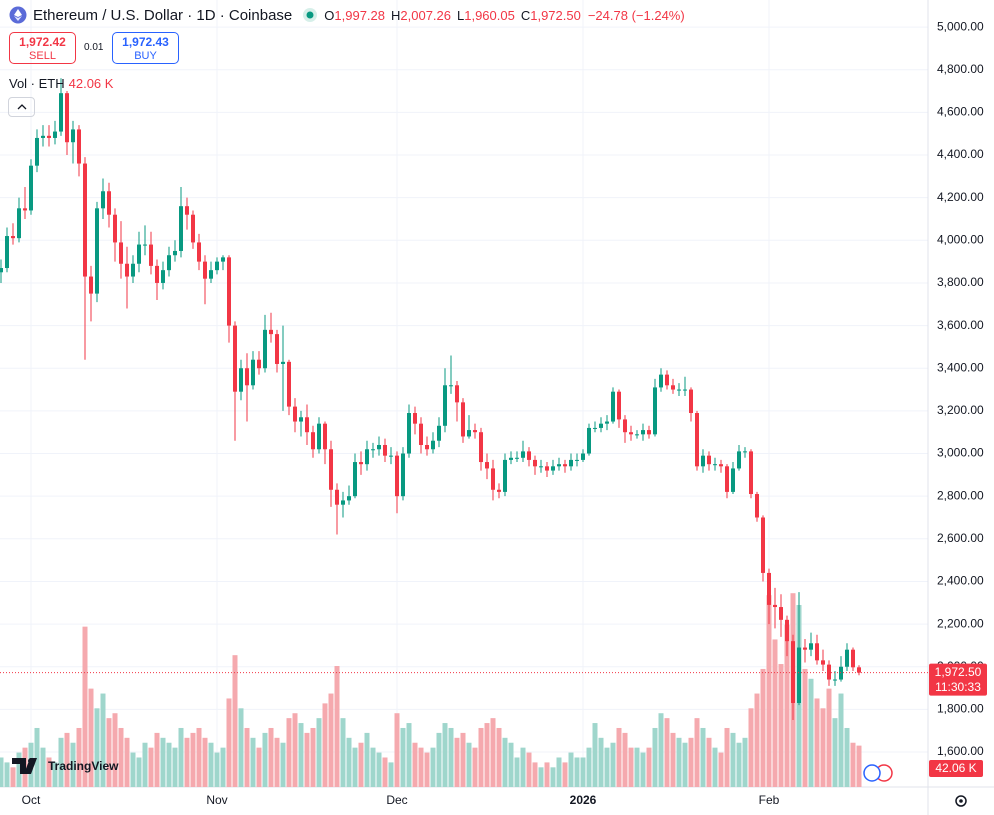 The image size is (994, 815). What do you see at coordinates (21, 107) in the screenshot?
I see `collapse-button` at bounding box center [21, 107].